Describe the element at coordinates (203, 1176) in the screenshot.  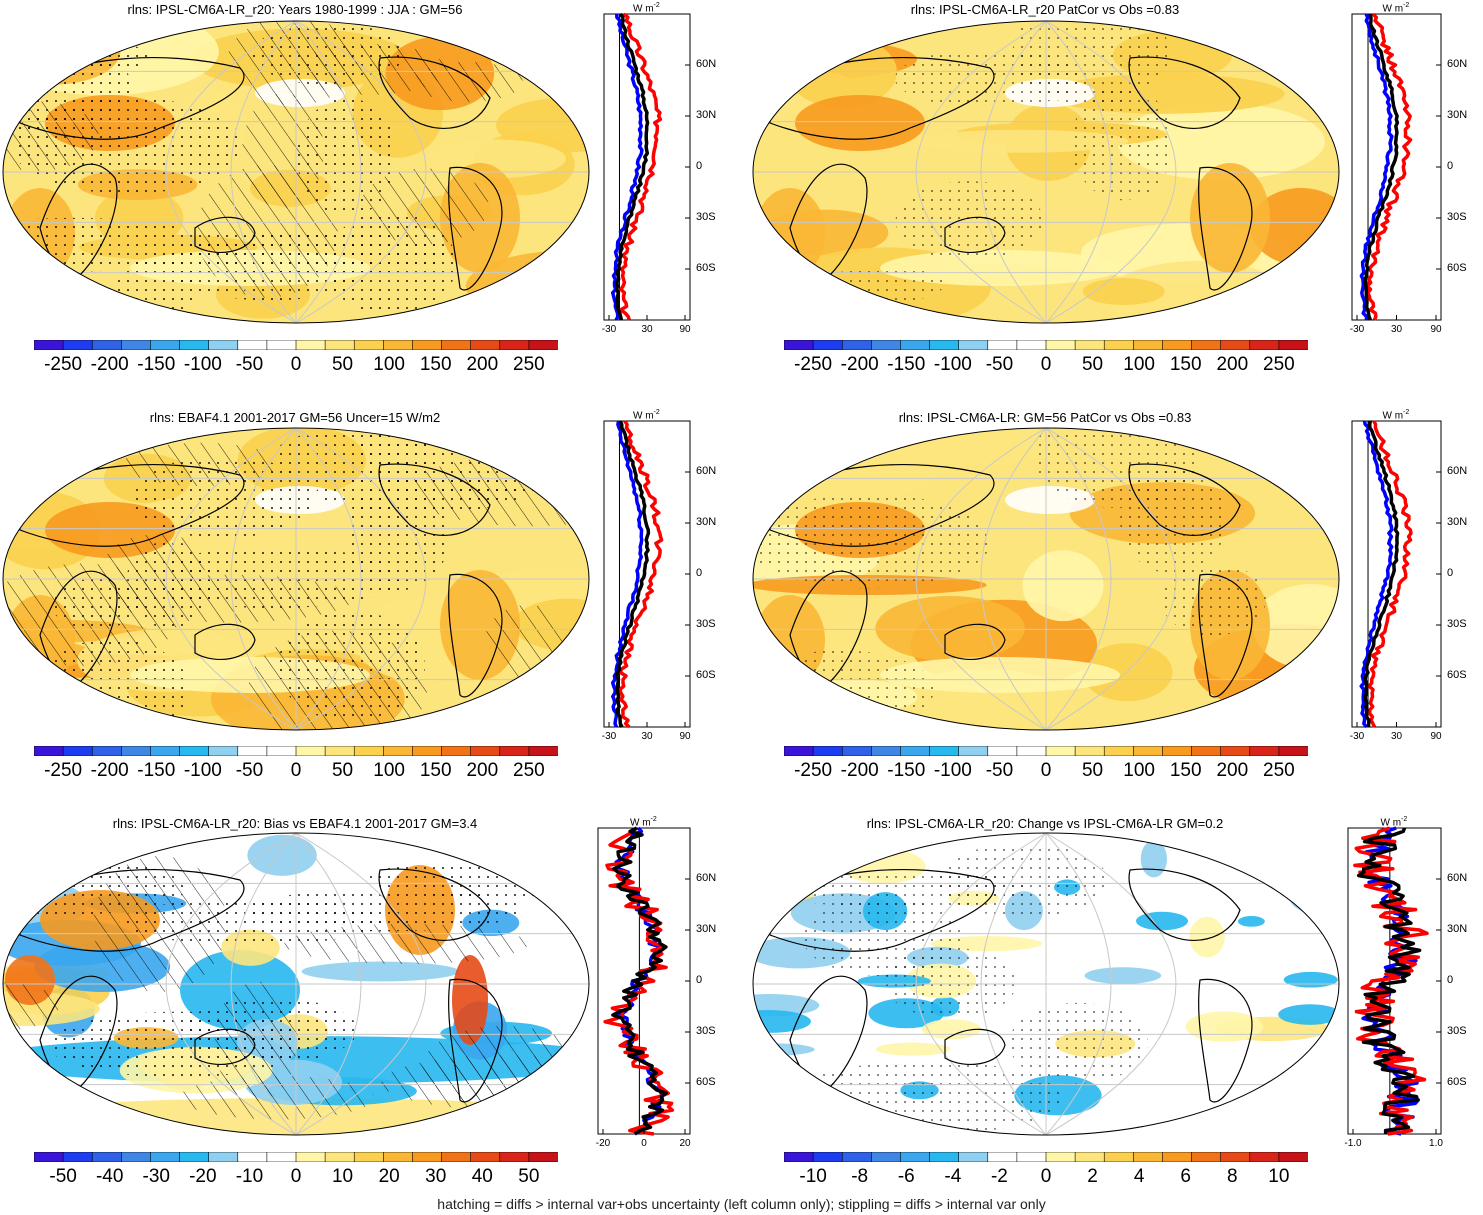
I see `colorbar-tick-label: -20` at that location.